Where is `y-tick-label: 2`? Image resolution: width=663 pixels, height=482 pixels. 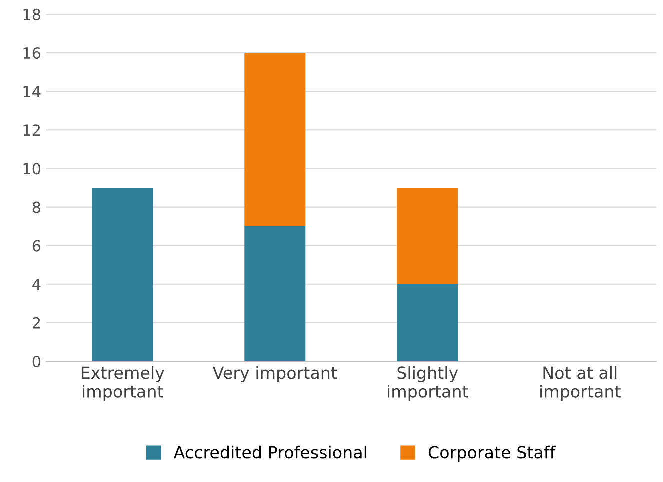 y-tick-label: 2 is located at coordinates (36, 323).